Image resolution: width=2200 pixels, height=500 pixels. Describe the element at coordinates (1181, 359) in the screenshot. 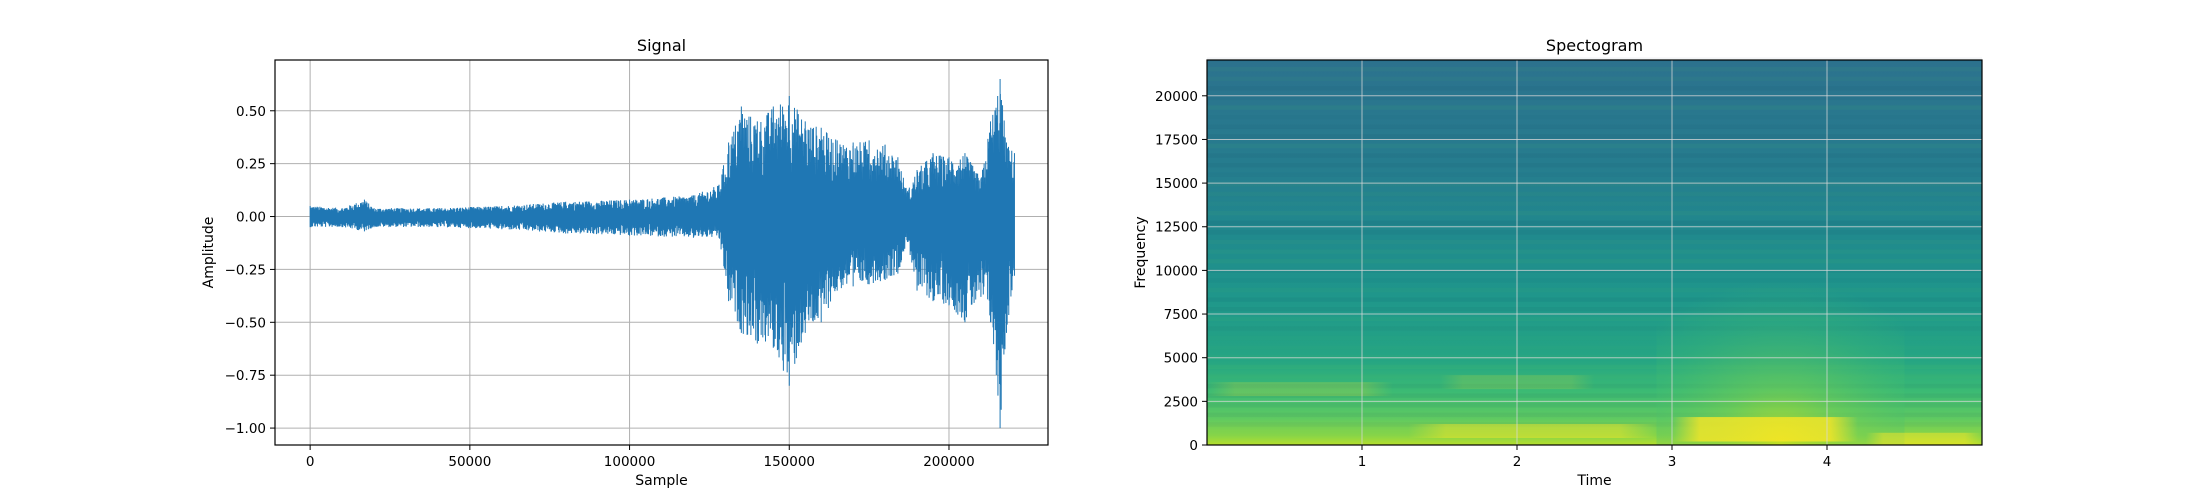

I see `spectrogram-y-tick-label: 5000` at that location.